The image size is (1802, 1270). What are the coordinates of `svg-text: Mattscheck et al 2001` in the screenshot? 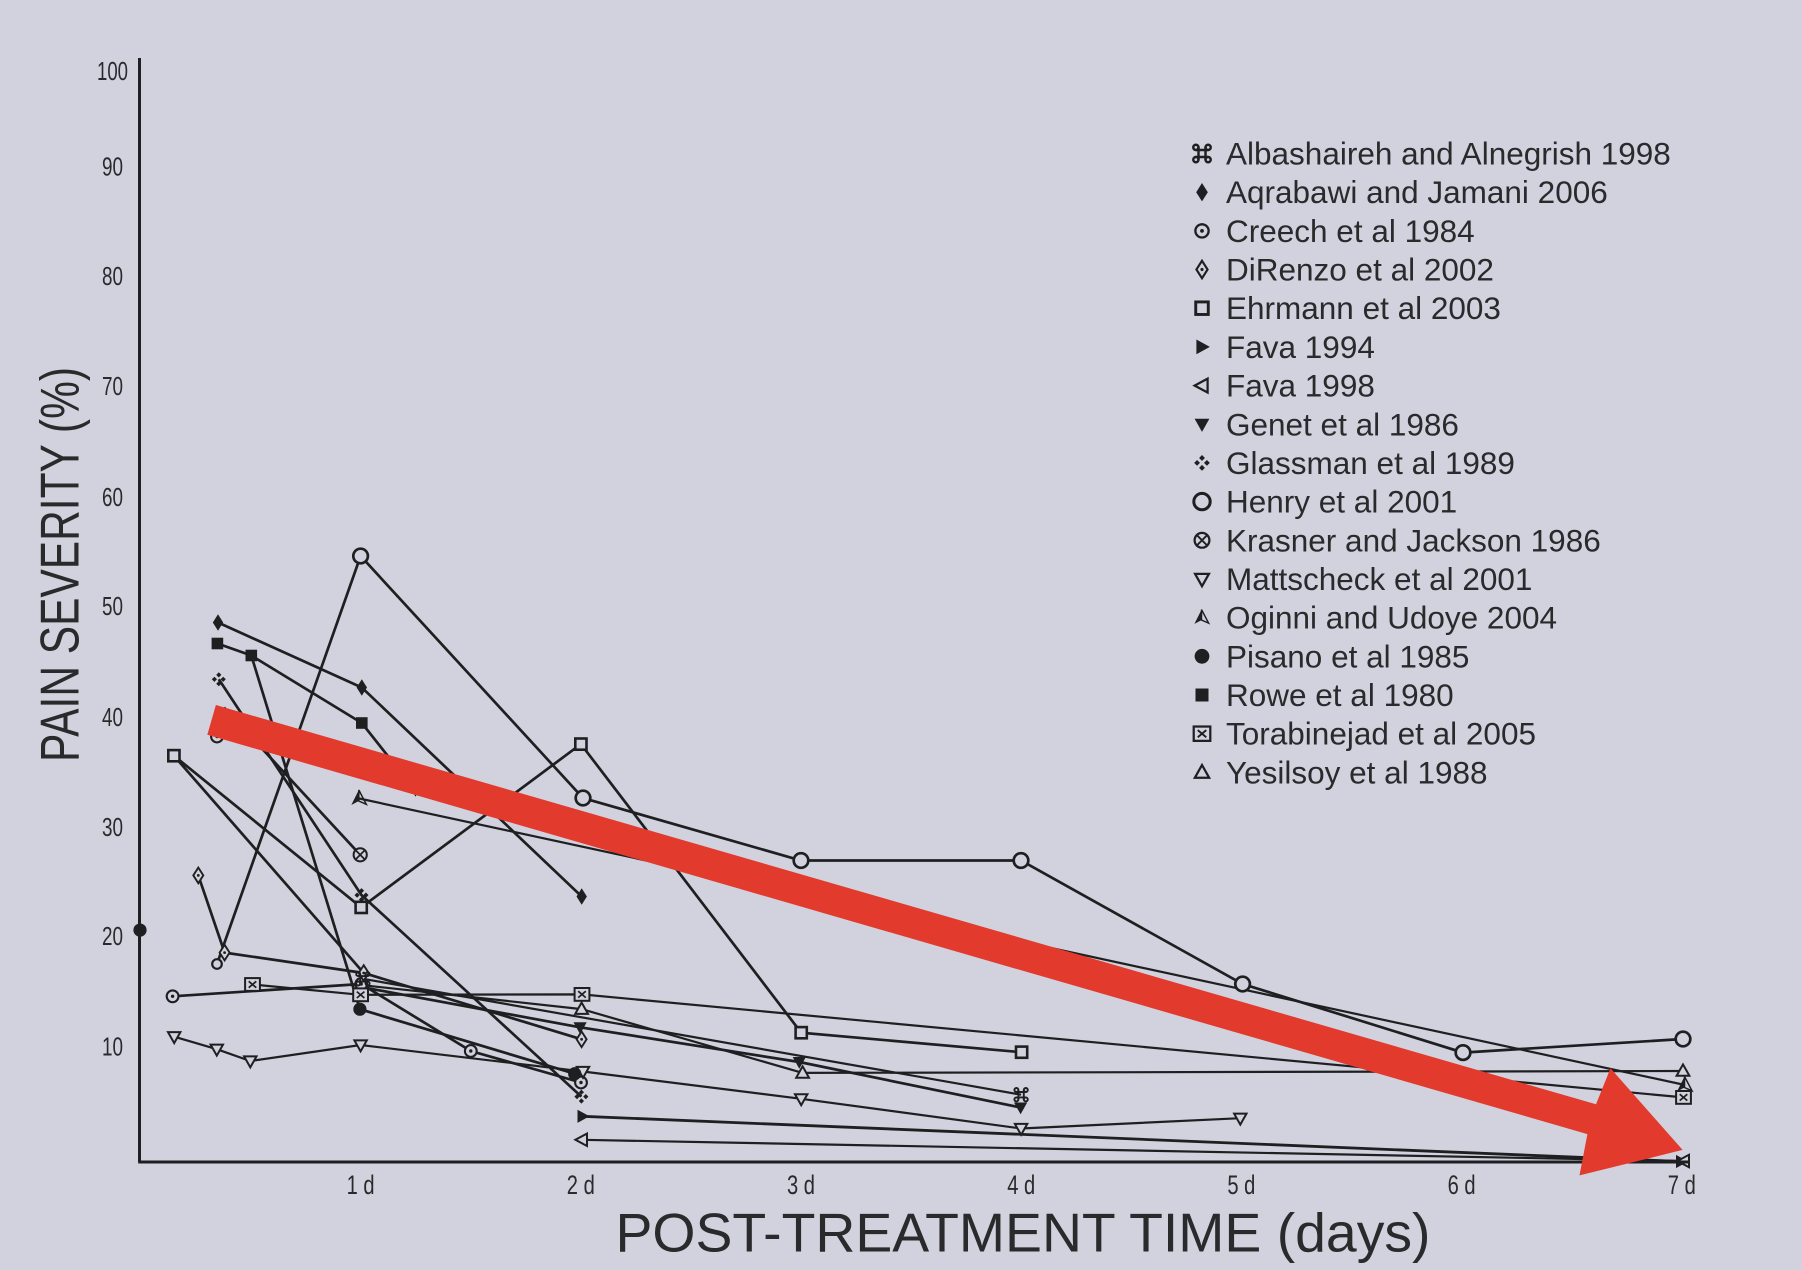 It's located at (1379, 579).